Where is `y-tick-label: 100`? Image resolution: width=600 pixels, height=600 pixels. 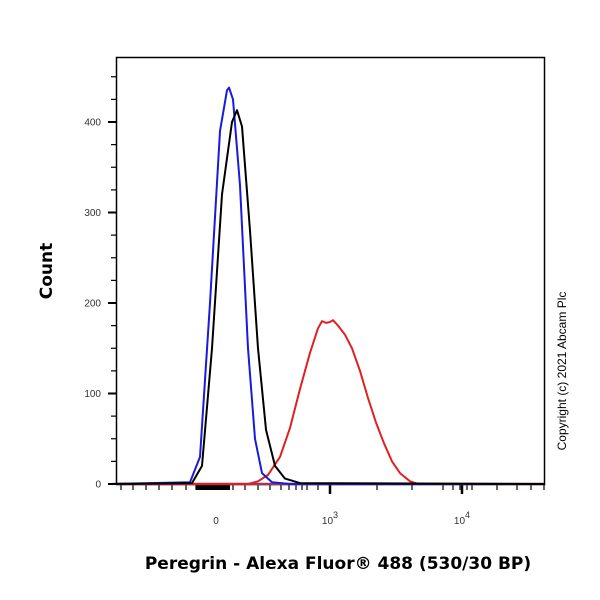
y-tick-label: 100 is located at coordinates (92, 394).